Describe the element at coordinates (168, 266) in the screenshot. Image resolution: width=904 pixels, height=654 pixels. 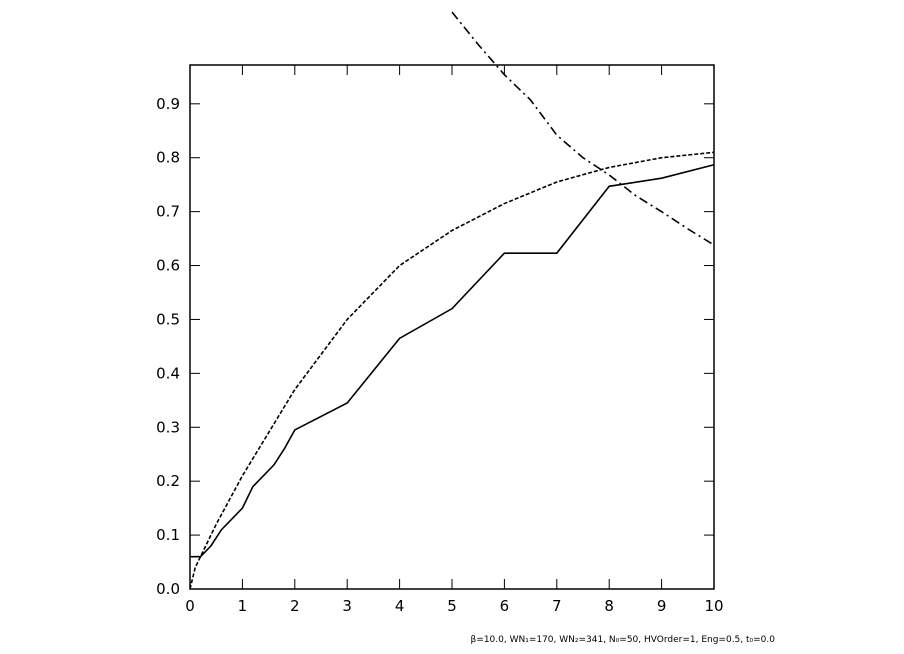
I see `y-tick-label: 0.6` at that location.